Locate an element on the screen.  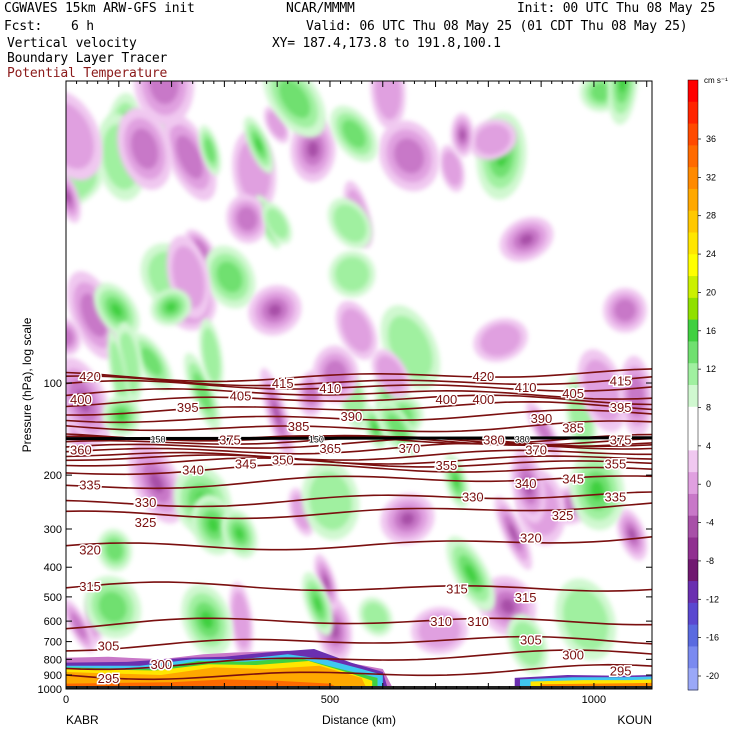
field-boundary-layer-tracer: Boundary Layer Tracer is located at coordinates (87, 58).